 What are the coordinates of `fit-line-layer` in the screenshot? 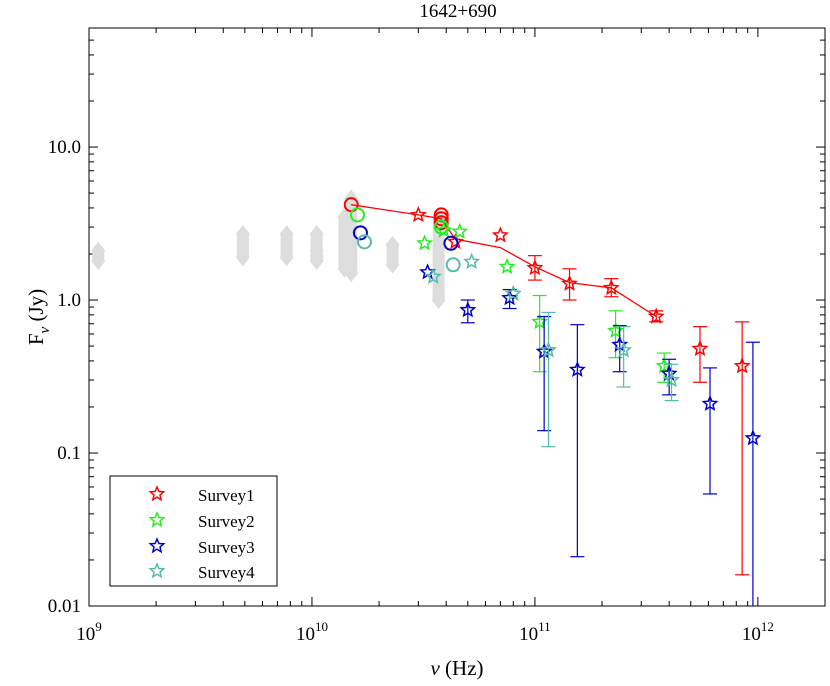 It's located at (504, 261).